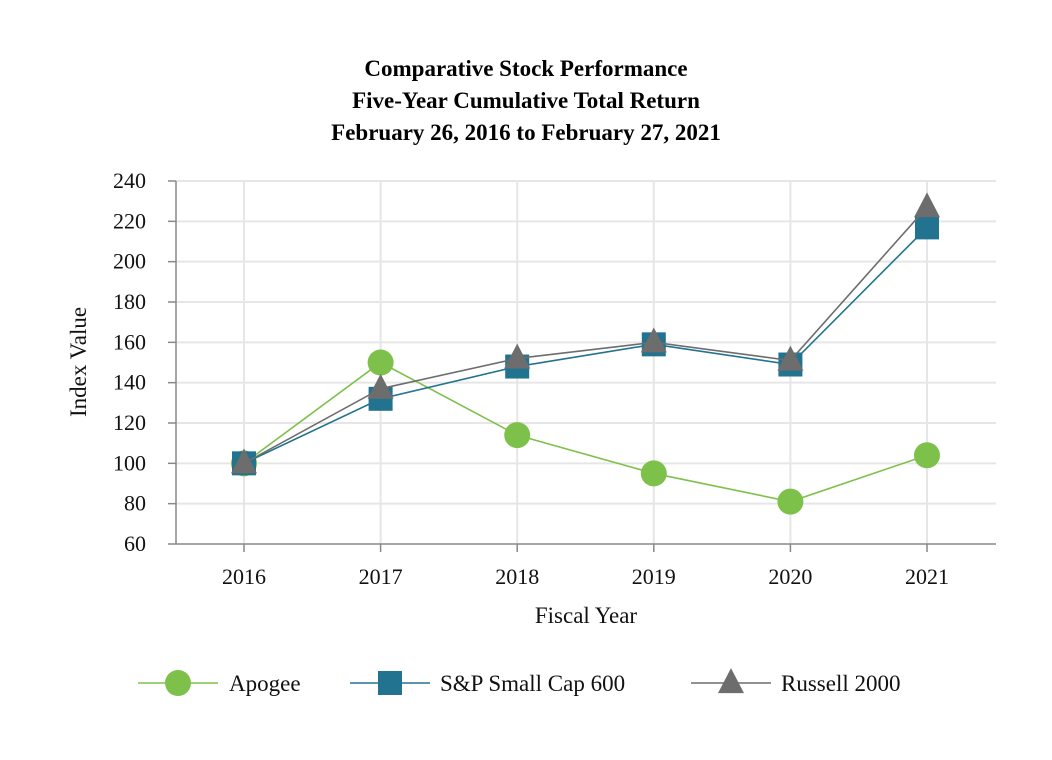 This screenshot has width=1052, height=760. I want to click on series-apogee, so click(585, 432).